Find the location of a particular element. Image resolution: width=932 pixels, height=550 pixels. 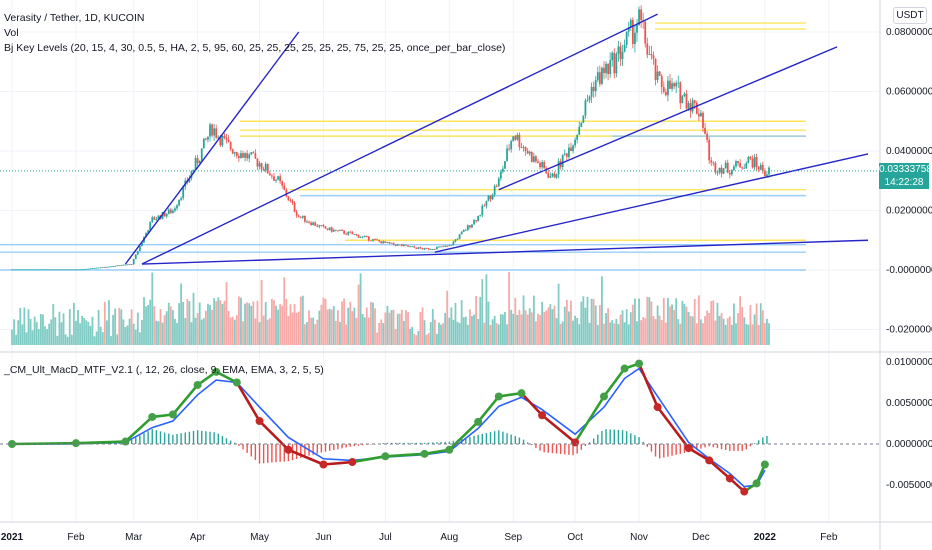

symbol-title: Verasity / Tether, 1D, KUCOIN is located at coordinates (74, 18).